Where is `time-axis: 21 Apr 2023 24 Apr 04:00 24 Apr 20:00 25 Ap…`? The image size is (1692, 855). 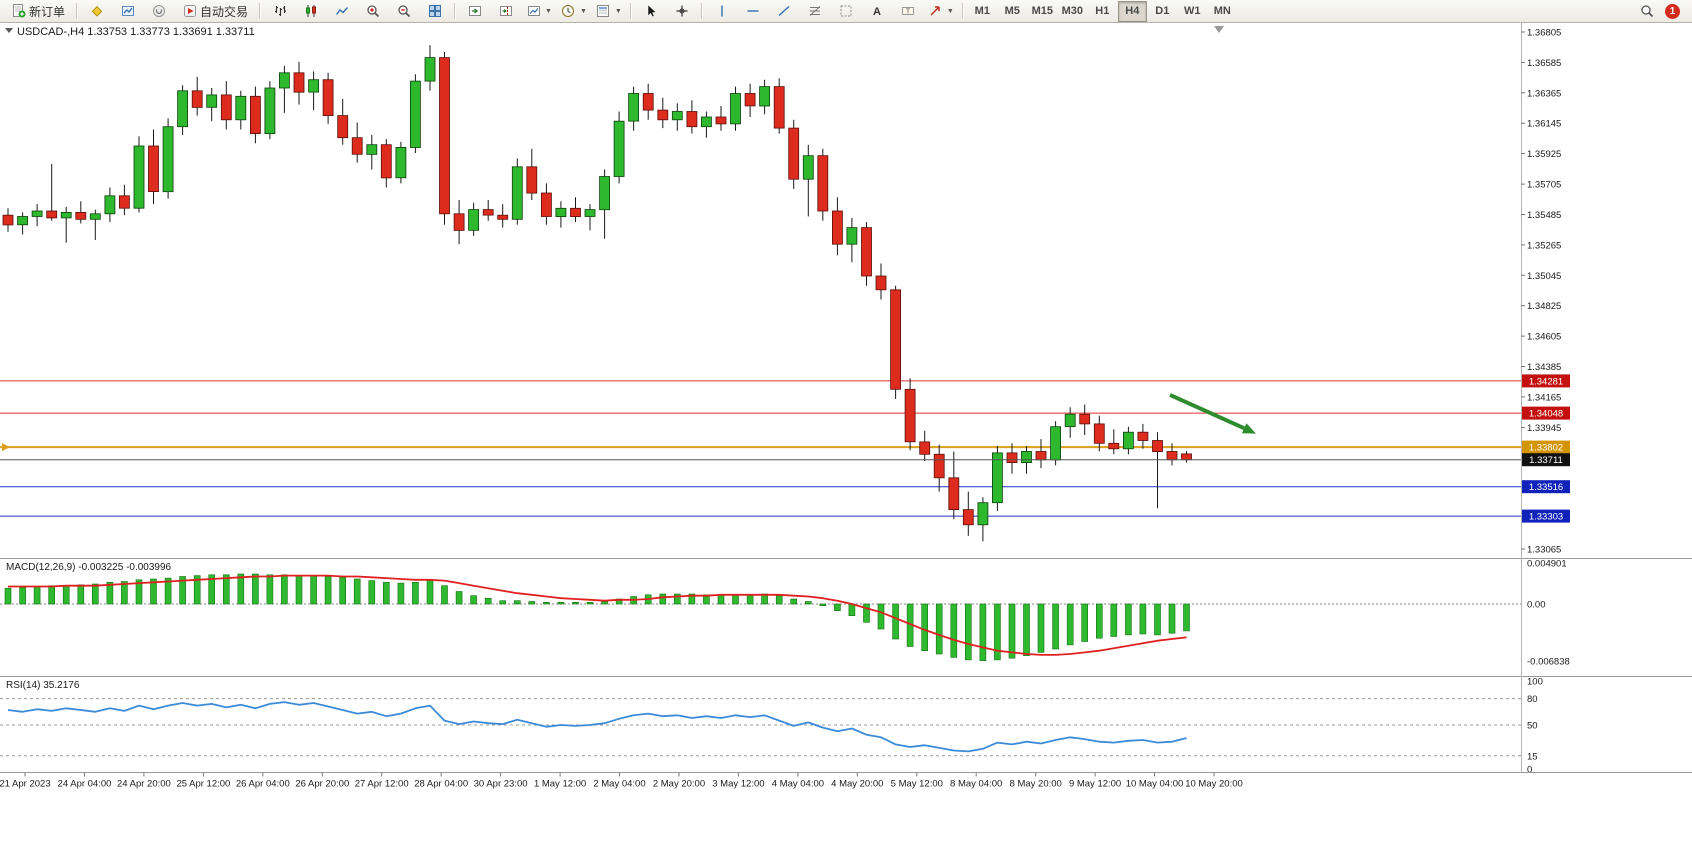 time-axis: 21 Apr 2023 24 Apr 04:00 24 Apr 20:00 25 Ap… is located at coordinates (846, 783).